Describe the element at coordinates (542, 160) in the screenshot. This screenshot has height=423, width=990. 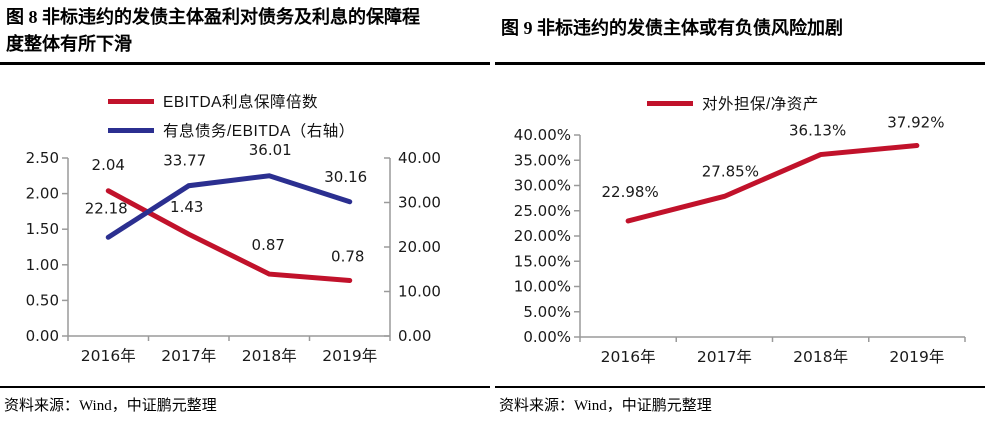
I see `y-tick-label: 35.00%` at that location.